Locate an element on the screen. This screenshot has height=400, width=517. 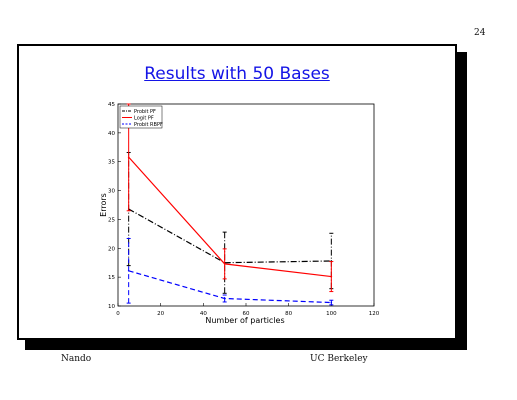
page-number: 24 is located at coordinates (480, 33).